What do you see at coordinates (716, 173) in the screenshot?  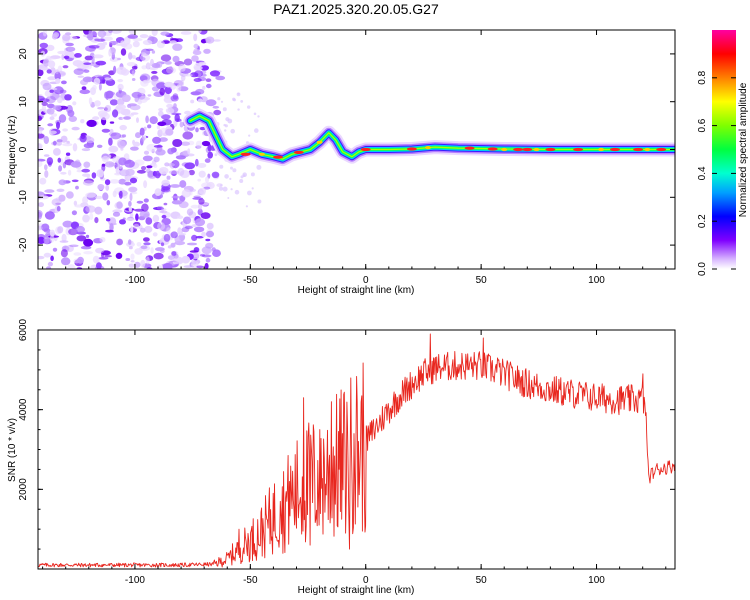 I see `colorbar-ticks: 0.0 0.2 0.4 0.6 0.8` at bounding box center [716, 173].